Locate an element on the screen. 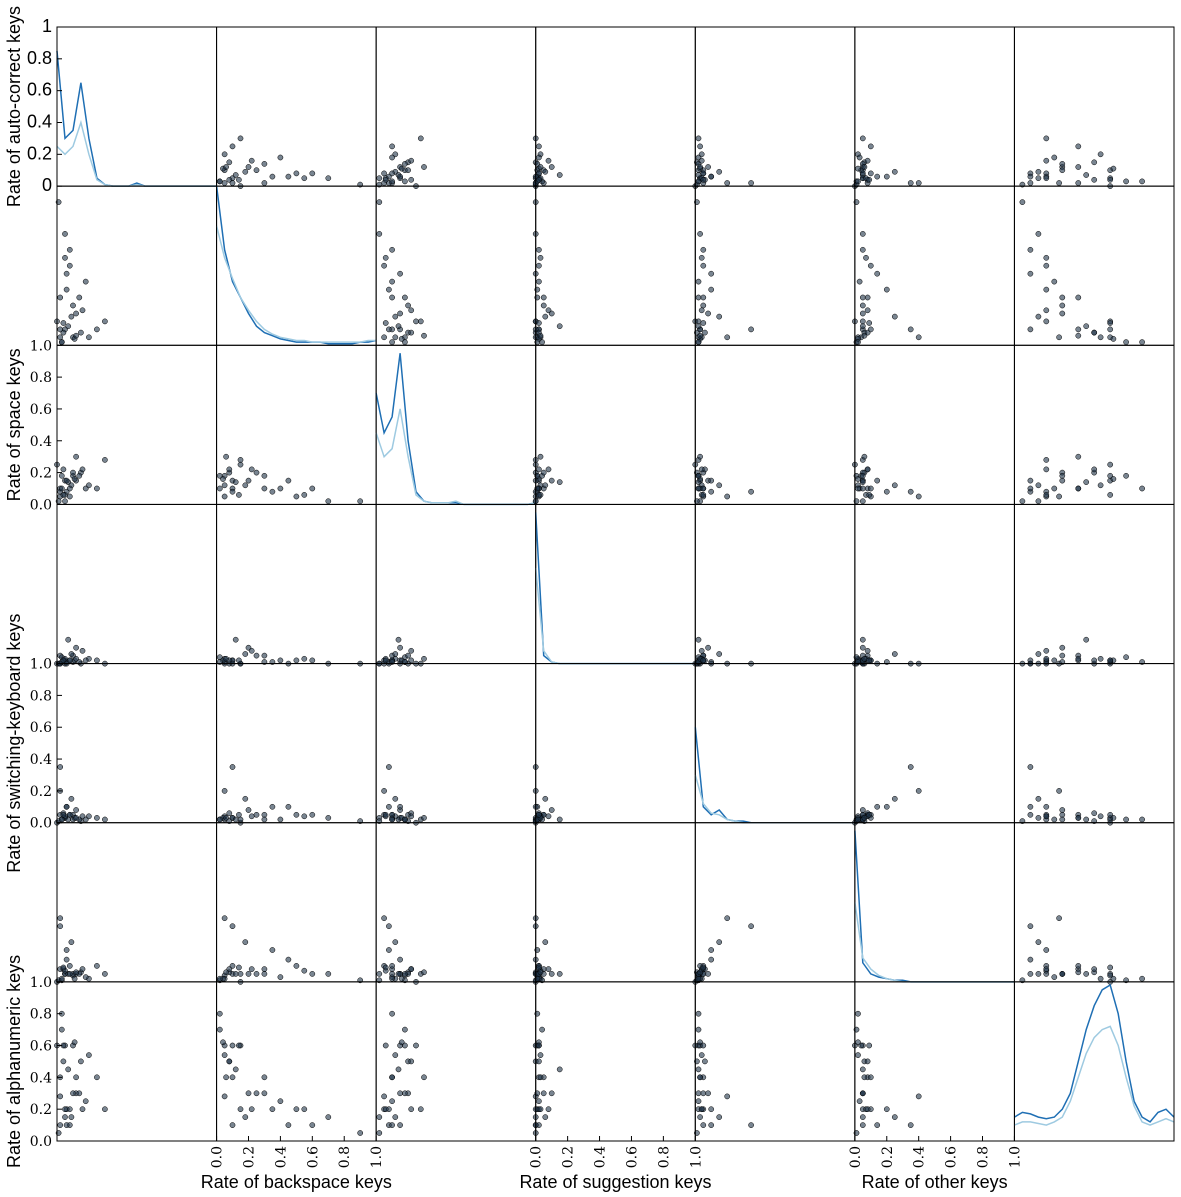 The image size is (1181, 1197). y-axis-label: Rate of alphanumeric keys is located at coordinates (14, 1061).